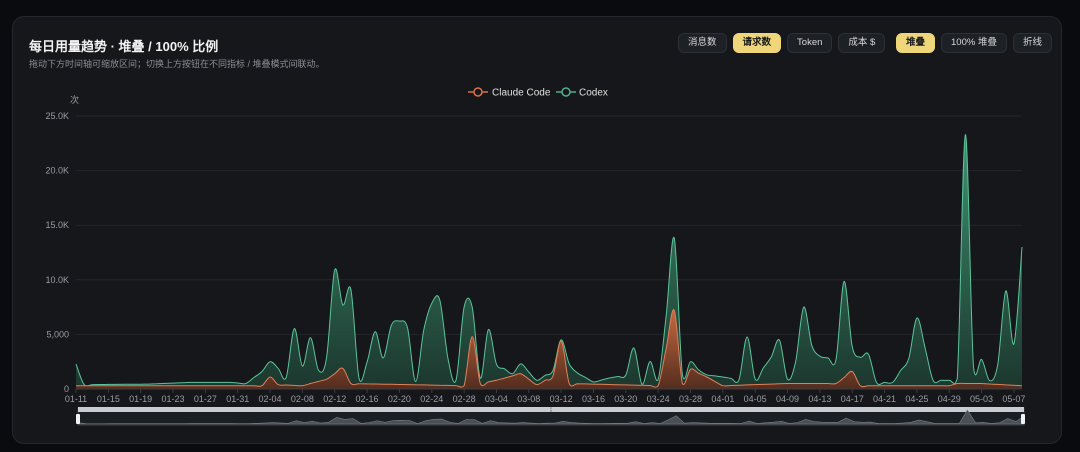 This screenshot has width=1080, height=452. What do you see at coordinates (302, 399) in the screenshot?
I see `x-tick-label-7: 02-08` at bounding box center [302, 399].